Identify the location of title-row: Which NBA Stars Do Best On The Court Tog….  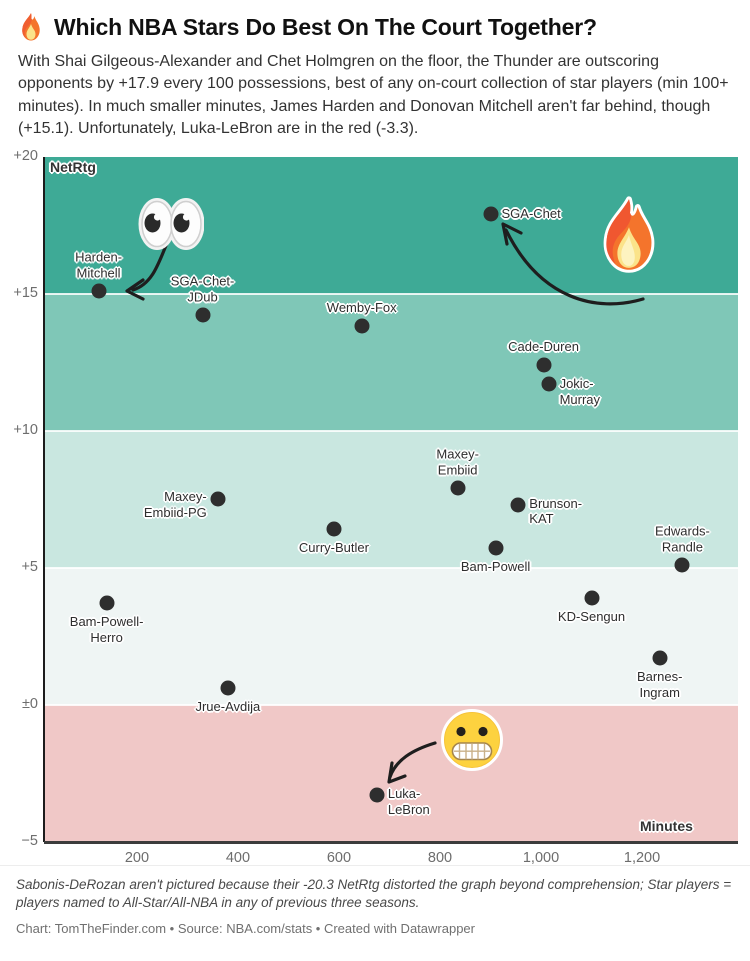
(376, 27).